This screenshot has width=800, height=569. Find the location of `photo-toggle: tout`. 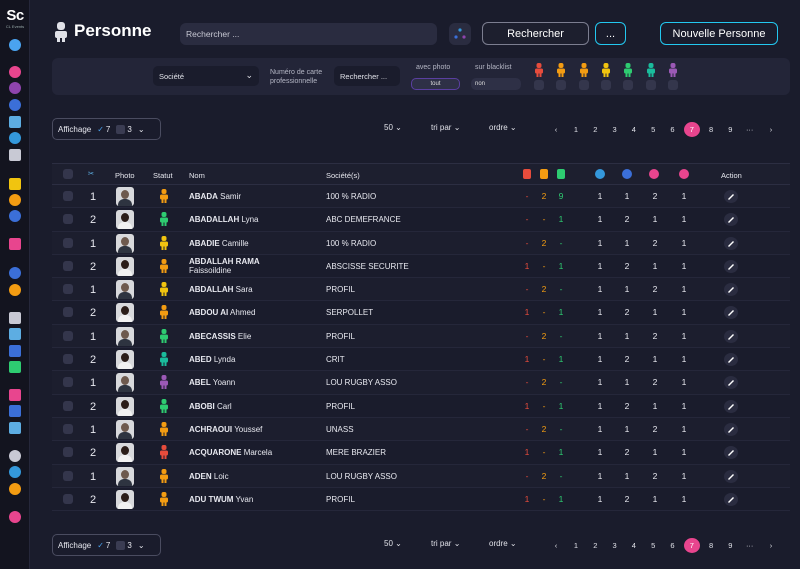

photo-toggle: tout is located at coordinates (435, 84).